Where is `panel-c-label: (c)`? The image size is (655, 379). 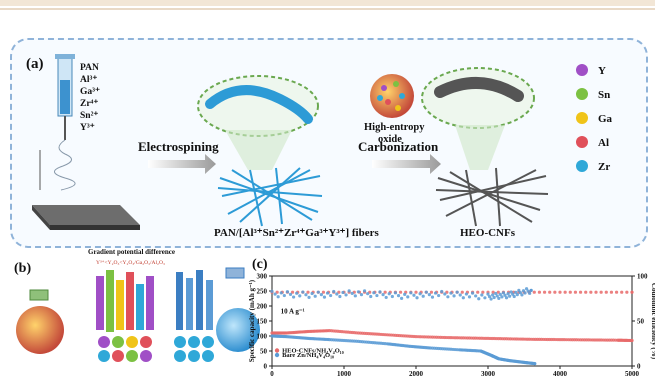
panel-c-label: (c) is located at coordinates (260, 264).